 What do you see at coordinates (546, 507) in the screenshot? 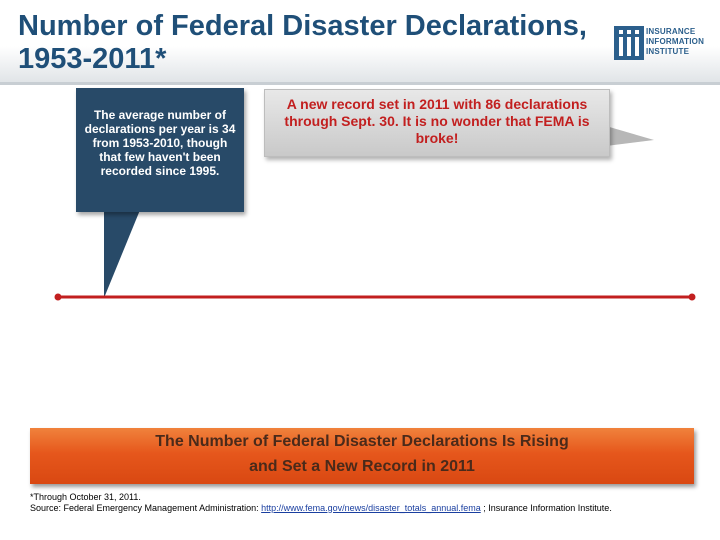
I see `source-suffix: ; Insurance Information Institute.` at bounding box center [546, 507].